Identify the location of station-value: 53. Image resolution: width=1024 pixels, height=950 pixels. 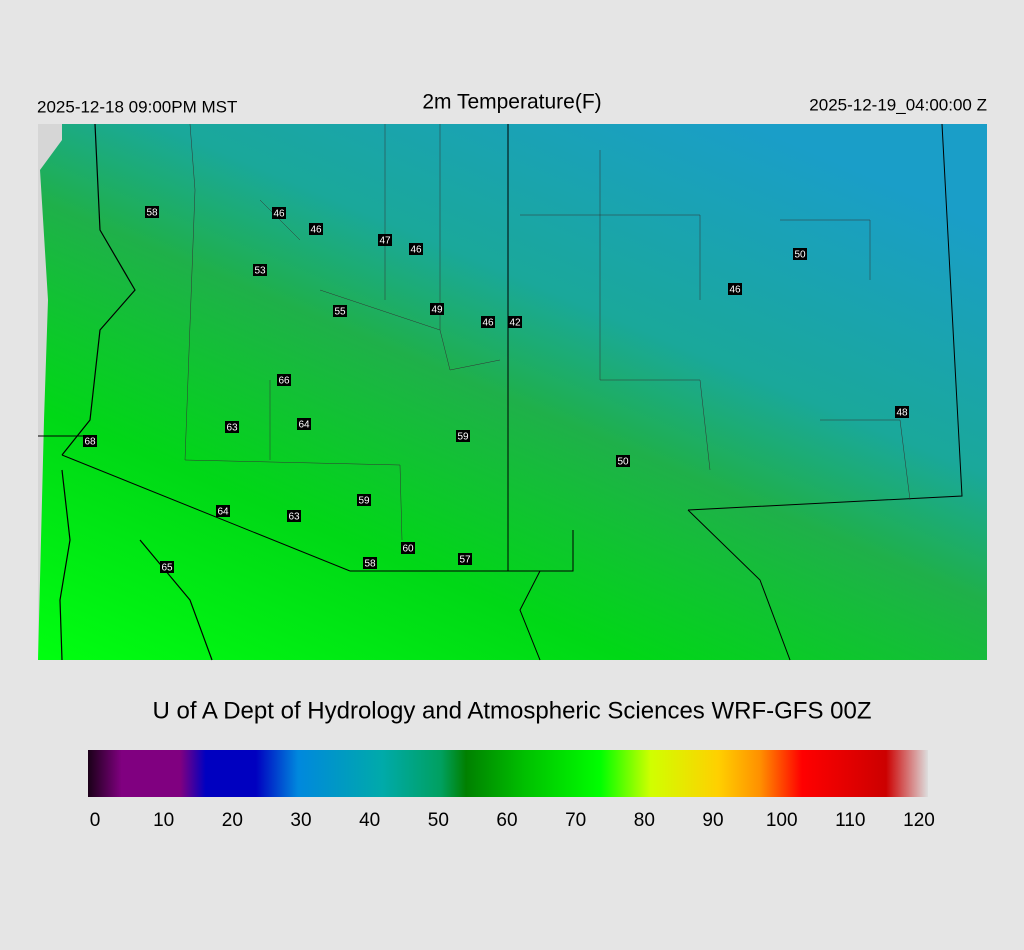
(260, 271).